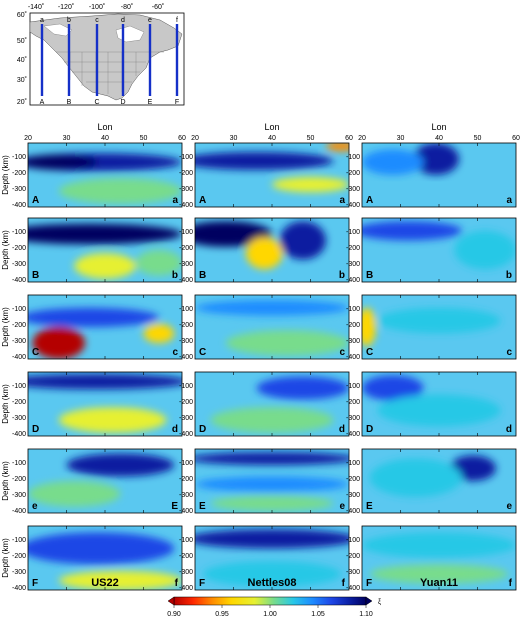  Describe the element at coordinates (222, 614) in the screenshot. I see `colorbar-tick-label: 0.95` at that location.